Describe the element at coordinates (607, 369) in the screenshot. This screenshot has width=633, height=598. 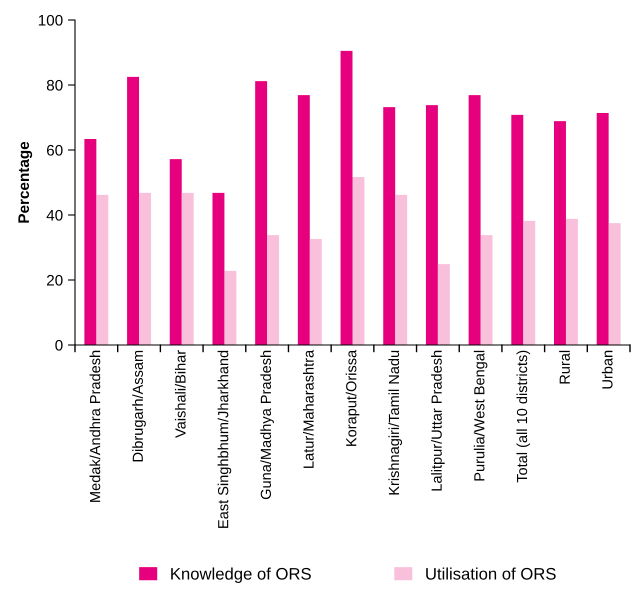
I see `x-tick-label: Urban` at that location.